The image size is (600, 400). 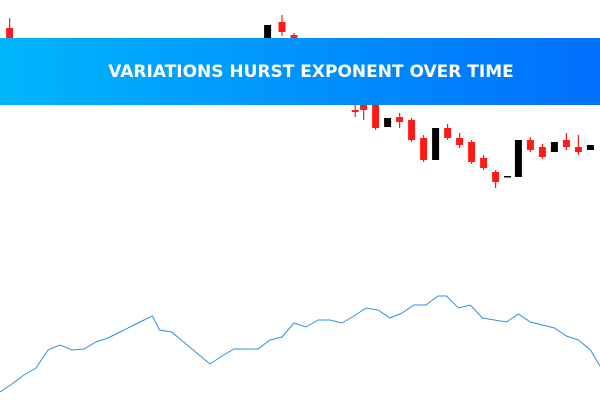 I want to click on chart-title: VARIATIONS HURST EXPONENT OVER TIME, so click(x=311, y=72).